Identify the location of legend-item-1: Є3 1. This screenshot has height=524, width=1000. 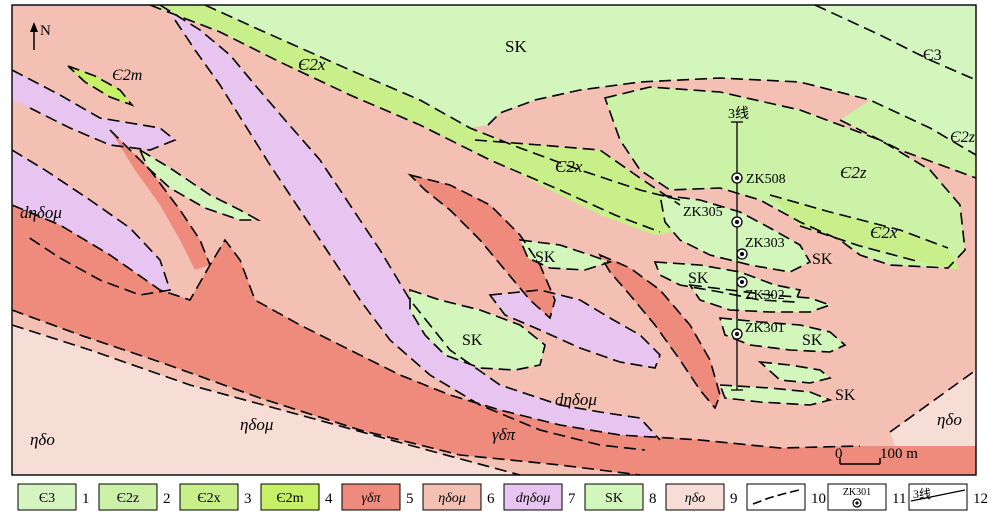
(53, 497).